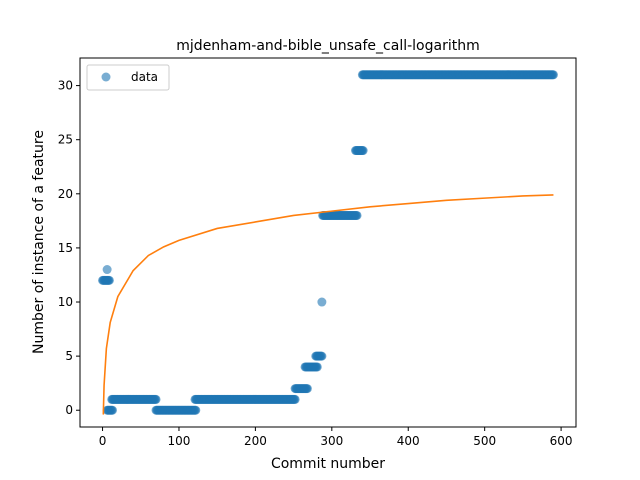  What do you see at coordinates (69, 356) in the screenshot?
I see `y-tick-label: 5` at bounding box center [69, 356].